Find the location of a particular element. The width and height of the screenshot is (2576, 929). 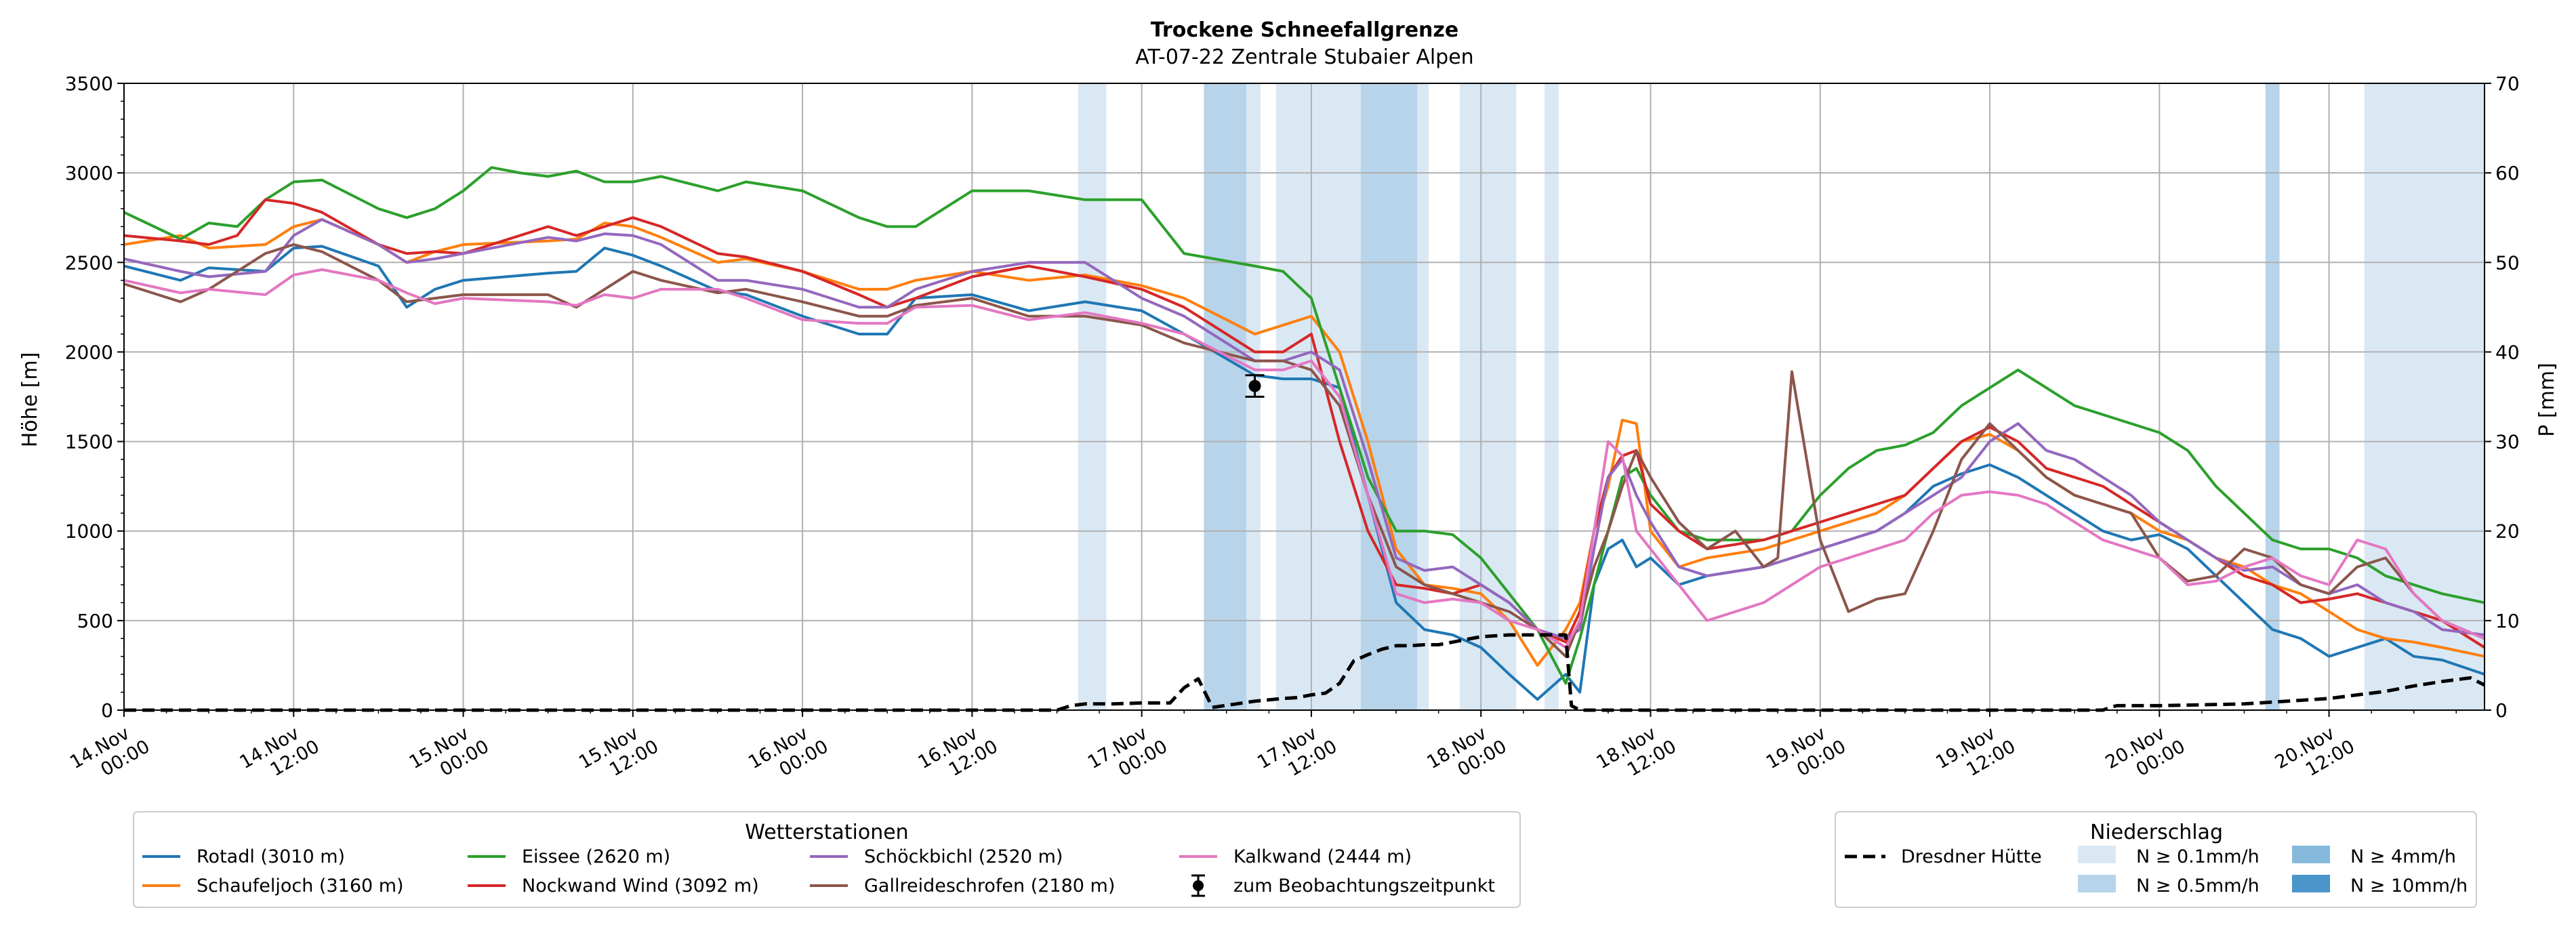

station-legend-box is located at coordinates (827, 859).